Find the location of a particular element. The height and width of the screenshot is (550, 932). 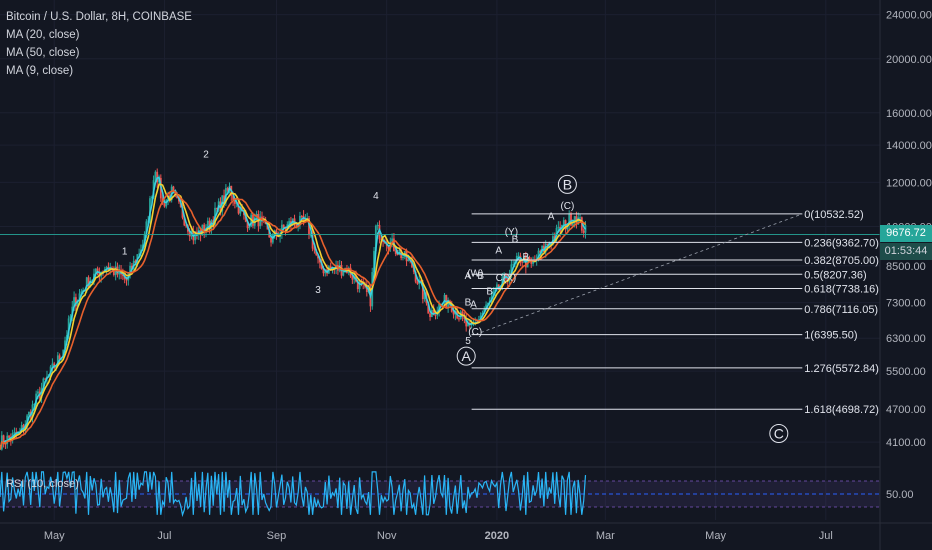

time-axis: May Jul Sep Nov 2020 Mar May Jul is located at coordinates (466, 532).